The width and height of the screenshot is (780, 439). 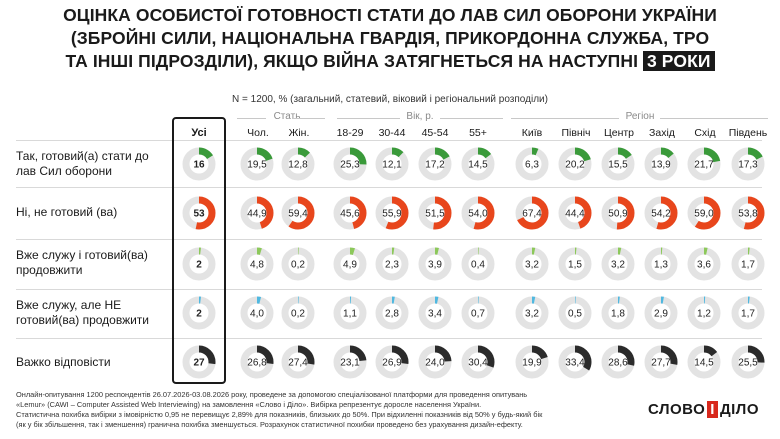 I want to click on donut-value-label: 12,8, so click(x=298, y=165).